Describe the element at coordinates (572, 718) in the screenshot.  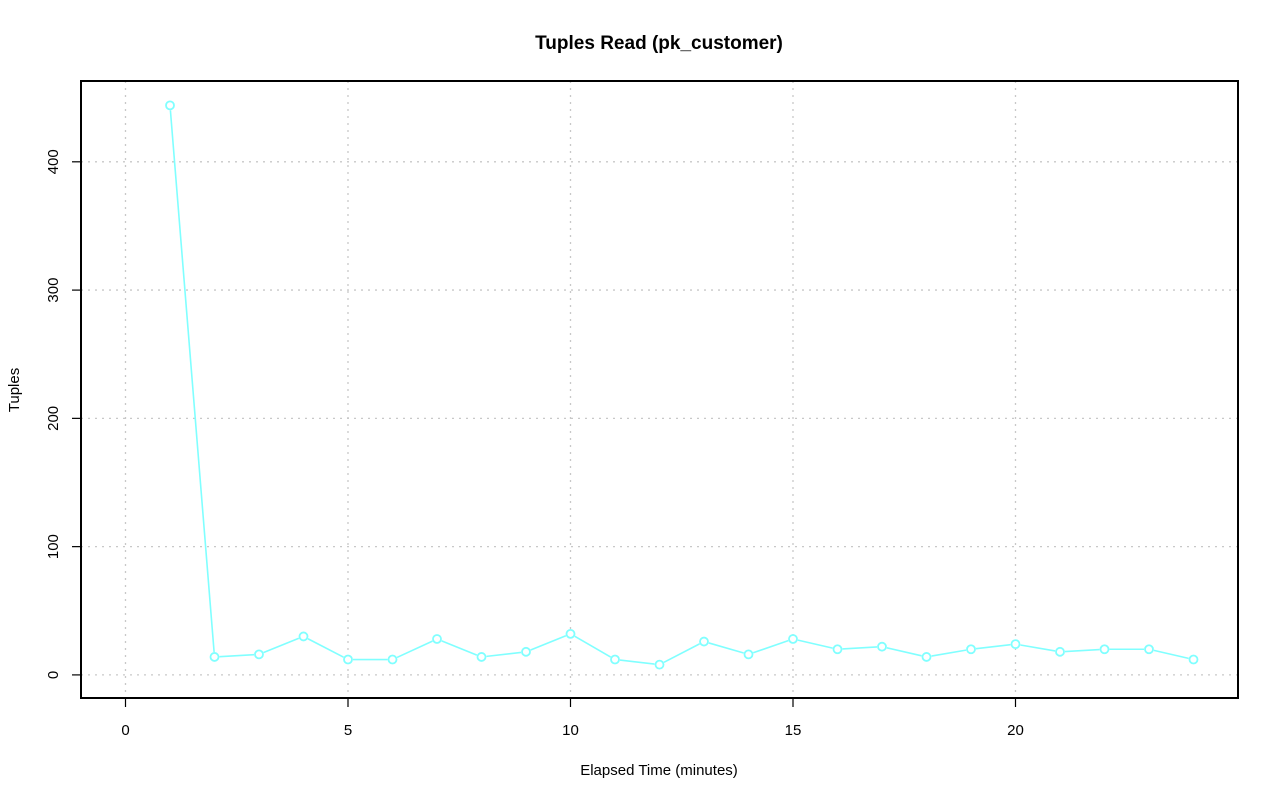
I see `x-axis: 0 5 10 15 20` at that location.